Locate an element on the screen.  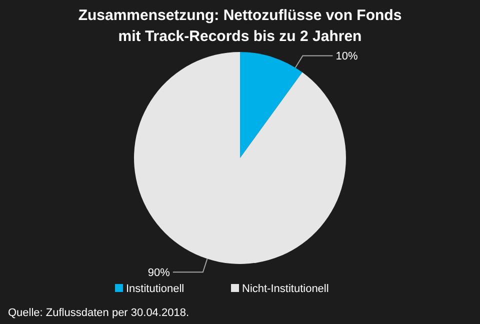
source-note: Quelle: Zuflussdaten per 30.04.2018. is located at coordinates (99, 313).